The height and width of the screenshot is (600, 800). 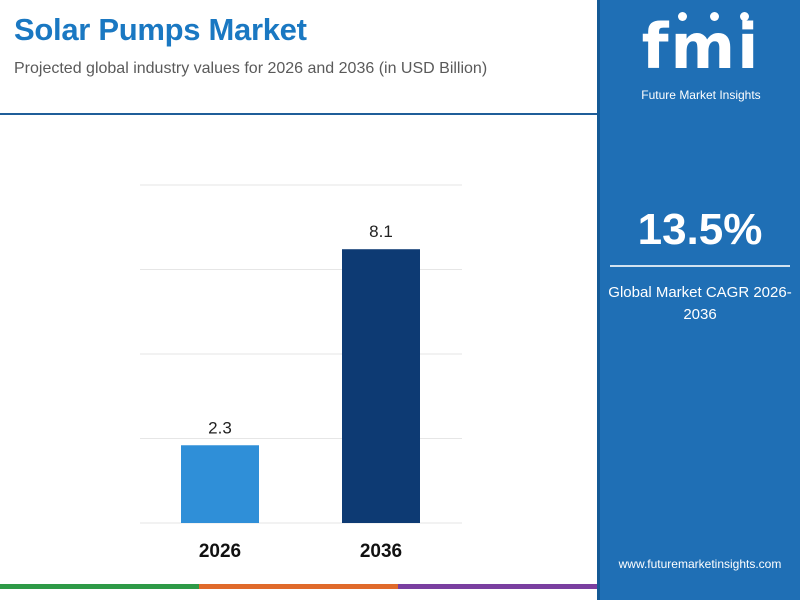 What do you see at coordinates (220, 551) in the screenshot?
I see `x-tick-label-2026: 2026` at bounding box center [220, 551].